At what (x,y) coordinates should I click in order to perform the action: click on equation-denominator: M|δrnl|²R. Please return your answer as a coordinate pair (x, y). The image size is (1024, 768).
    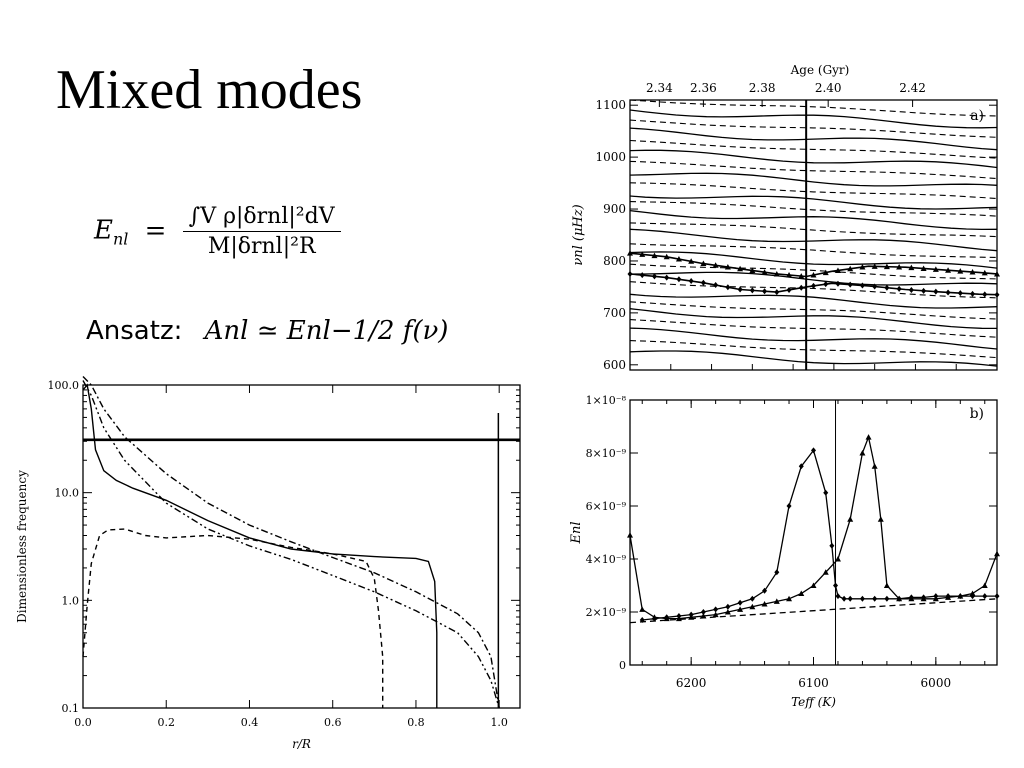
    Looking at the image, I should click on (261, 246).